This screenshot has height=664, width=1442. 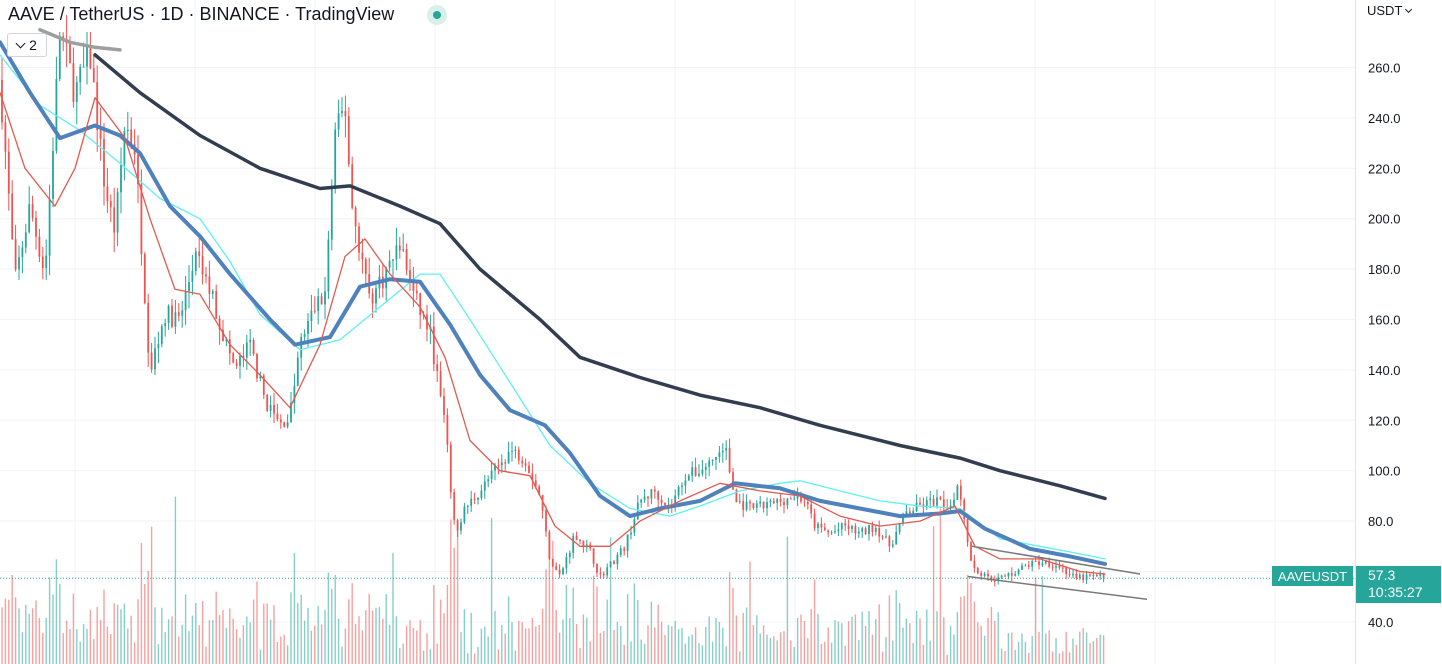 I want to click on price-tick-label: 40.0, so click(x=1380, y=622).